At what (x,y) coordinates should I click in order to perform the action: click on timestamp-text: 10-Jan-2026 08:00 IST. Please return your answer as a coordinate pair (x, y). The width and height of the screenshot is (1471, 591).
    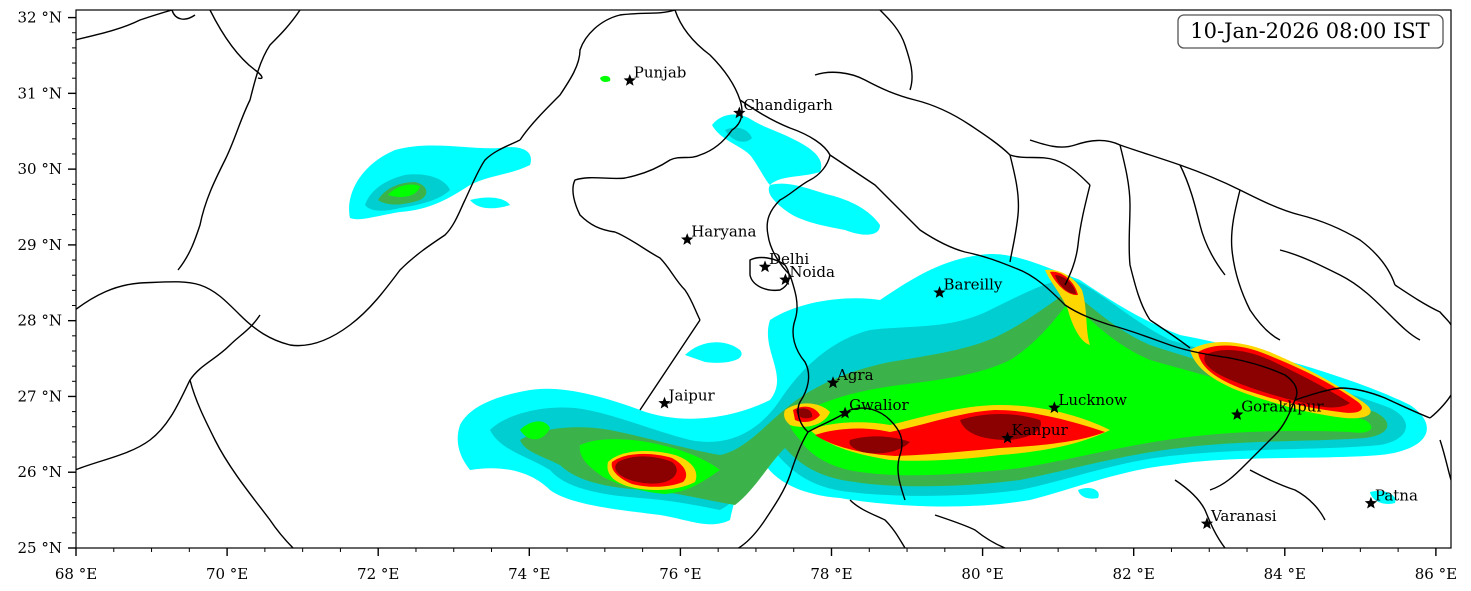
    Looking at the image, I should click on (1309, 31).